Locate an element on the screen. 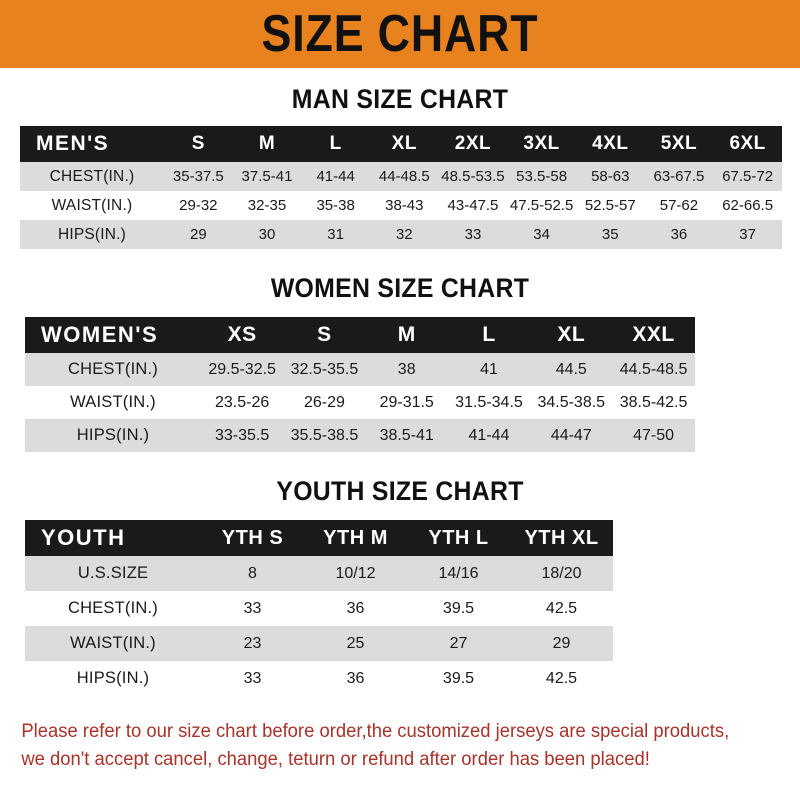  women-cell: 41 is located at coordinates (489, 369).